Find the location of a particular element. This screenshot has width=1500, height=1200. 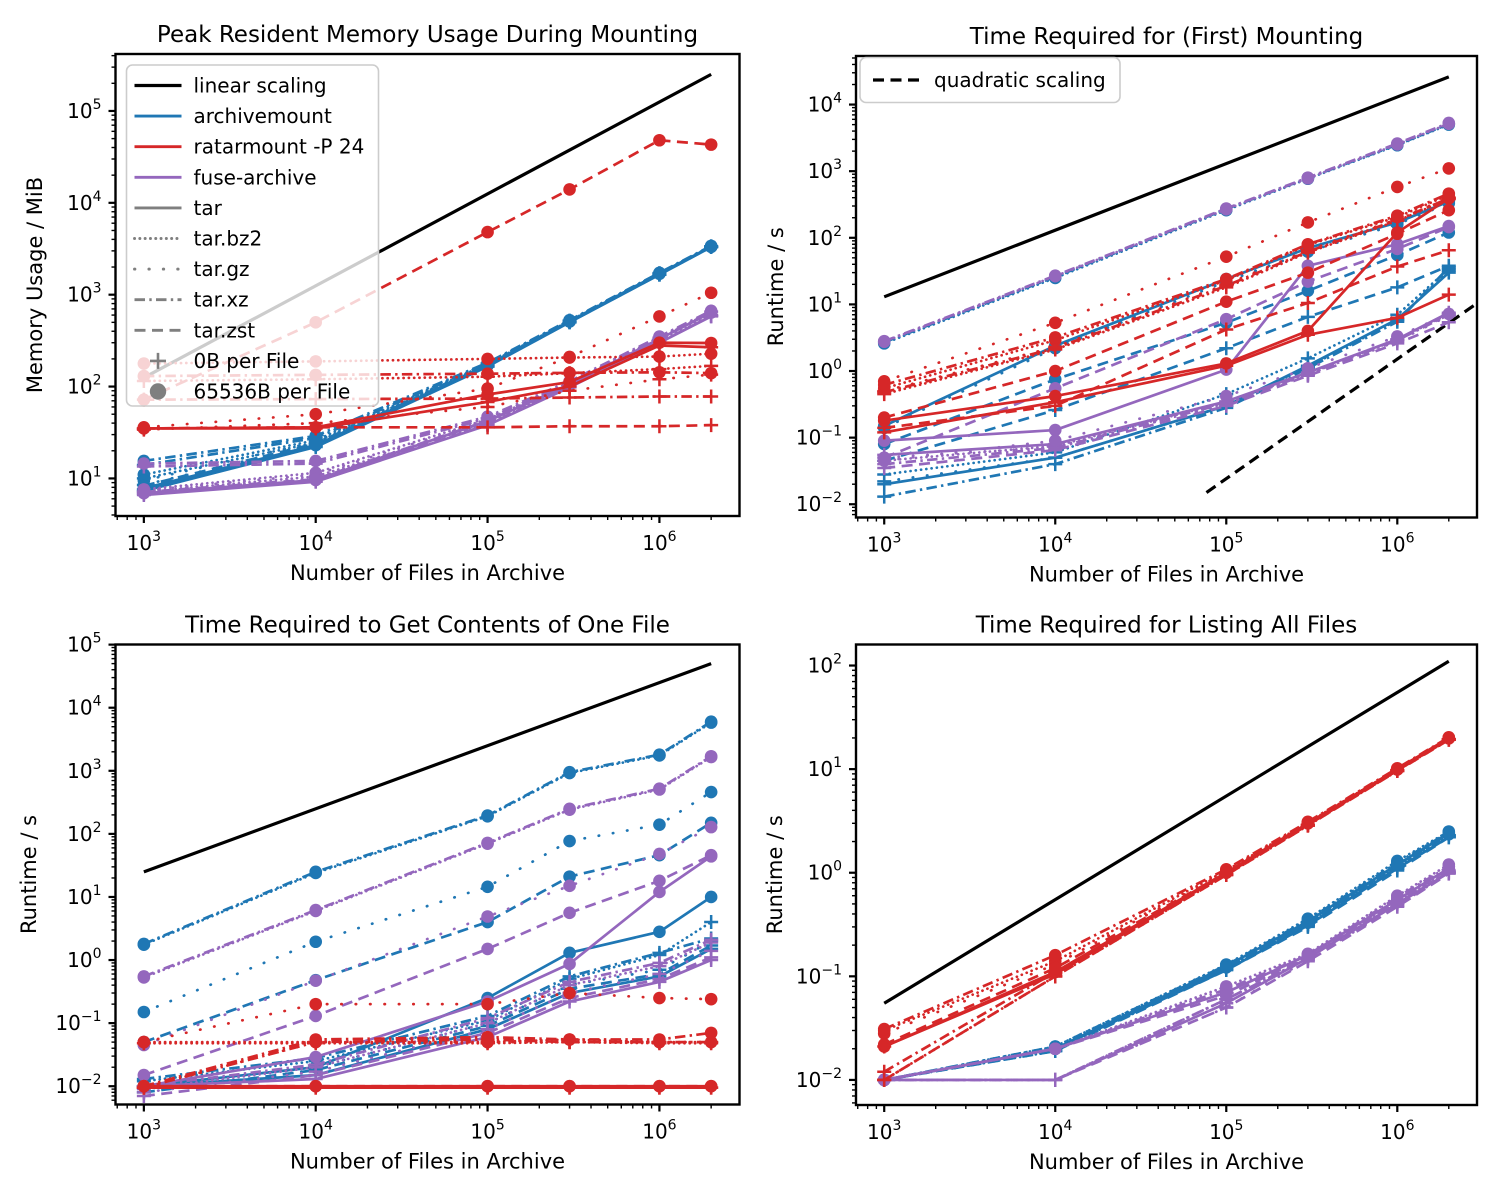

series-archivemount-tar.xz-65536B per File is located at coordinates (427, 833).